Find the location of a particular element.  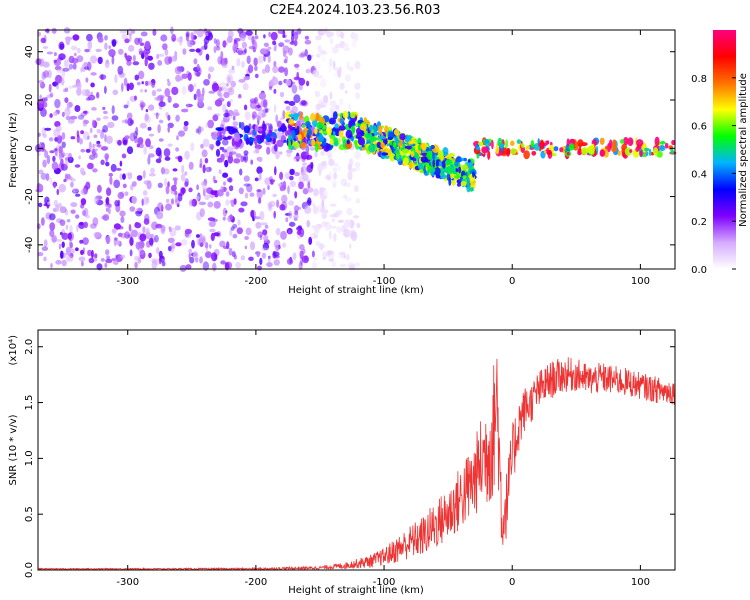

snr-x-tick-label: -200 is located at coordinates (256, 582).